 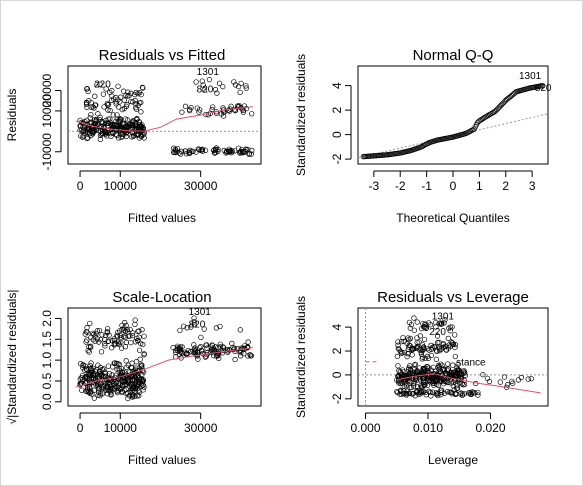 What do you see at coordinates (337, 85) in the screenshot?
I see `y-tick-label: 4` at bounding box center [337, 85].